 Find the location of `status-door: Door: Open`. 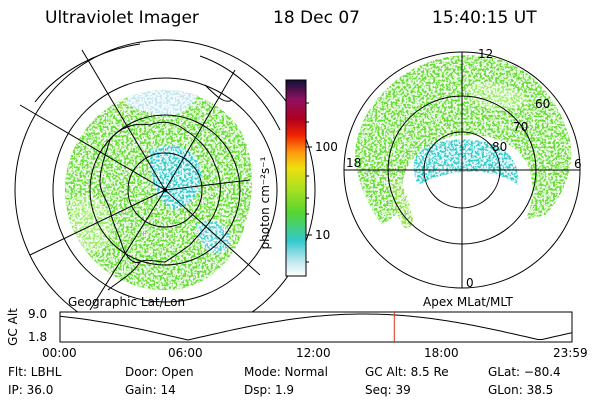

status-door: Door: Open is located at coordinates (159, 372).